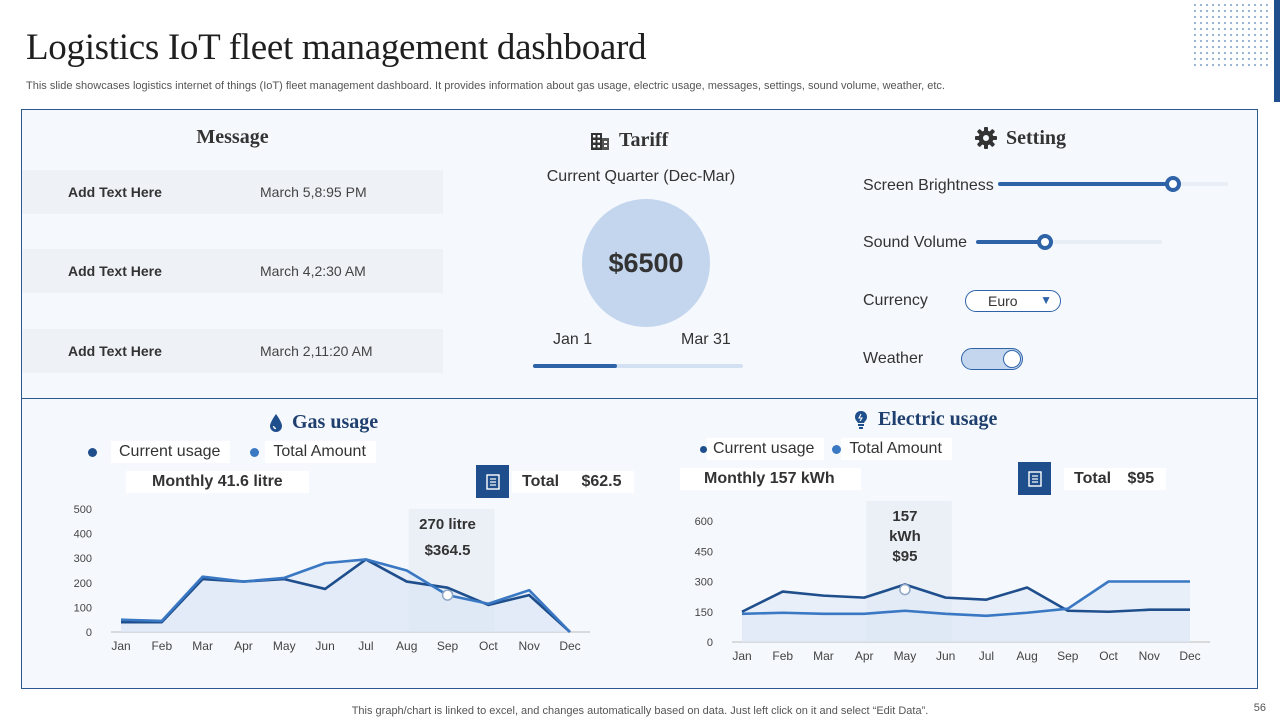 This screenshot has width=1280, height=720. What do you see at coordinates (945, 656) in the screenshot?
I see `x-tick-label: Jun` at bounding box center [945, 656].